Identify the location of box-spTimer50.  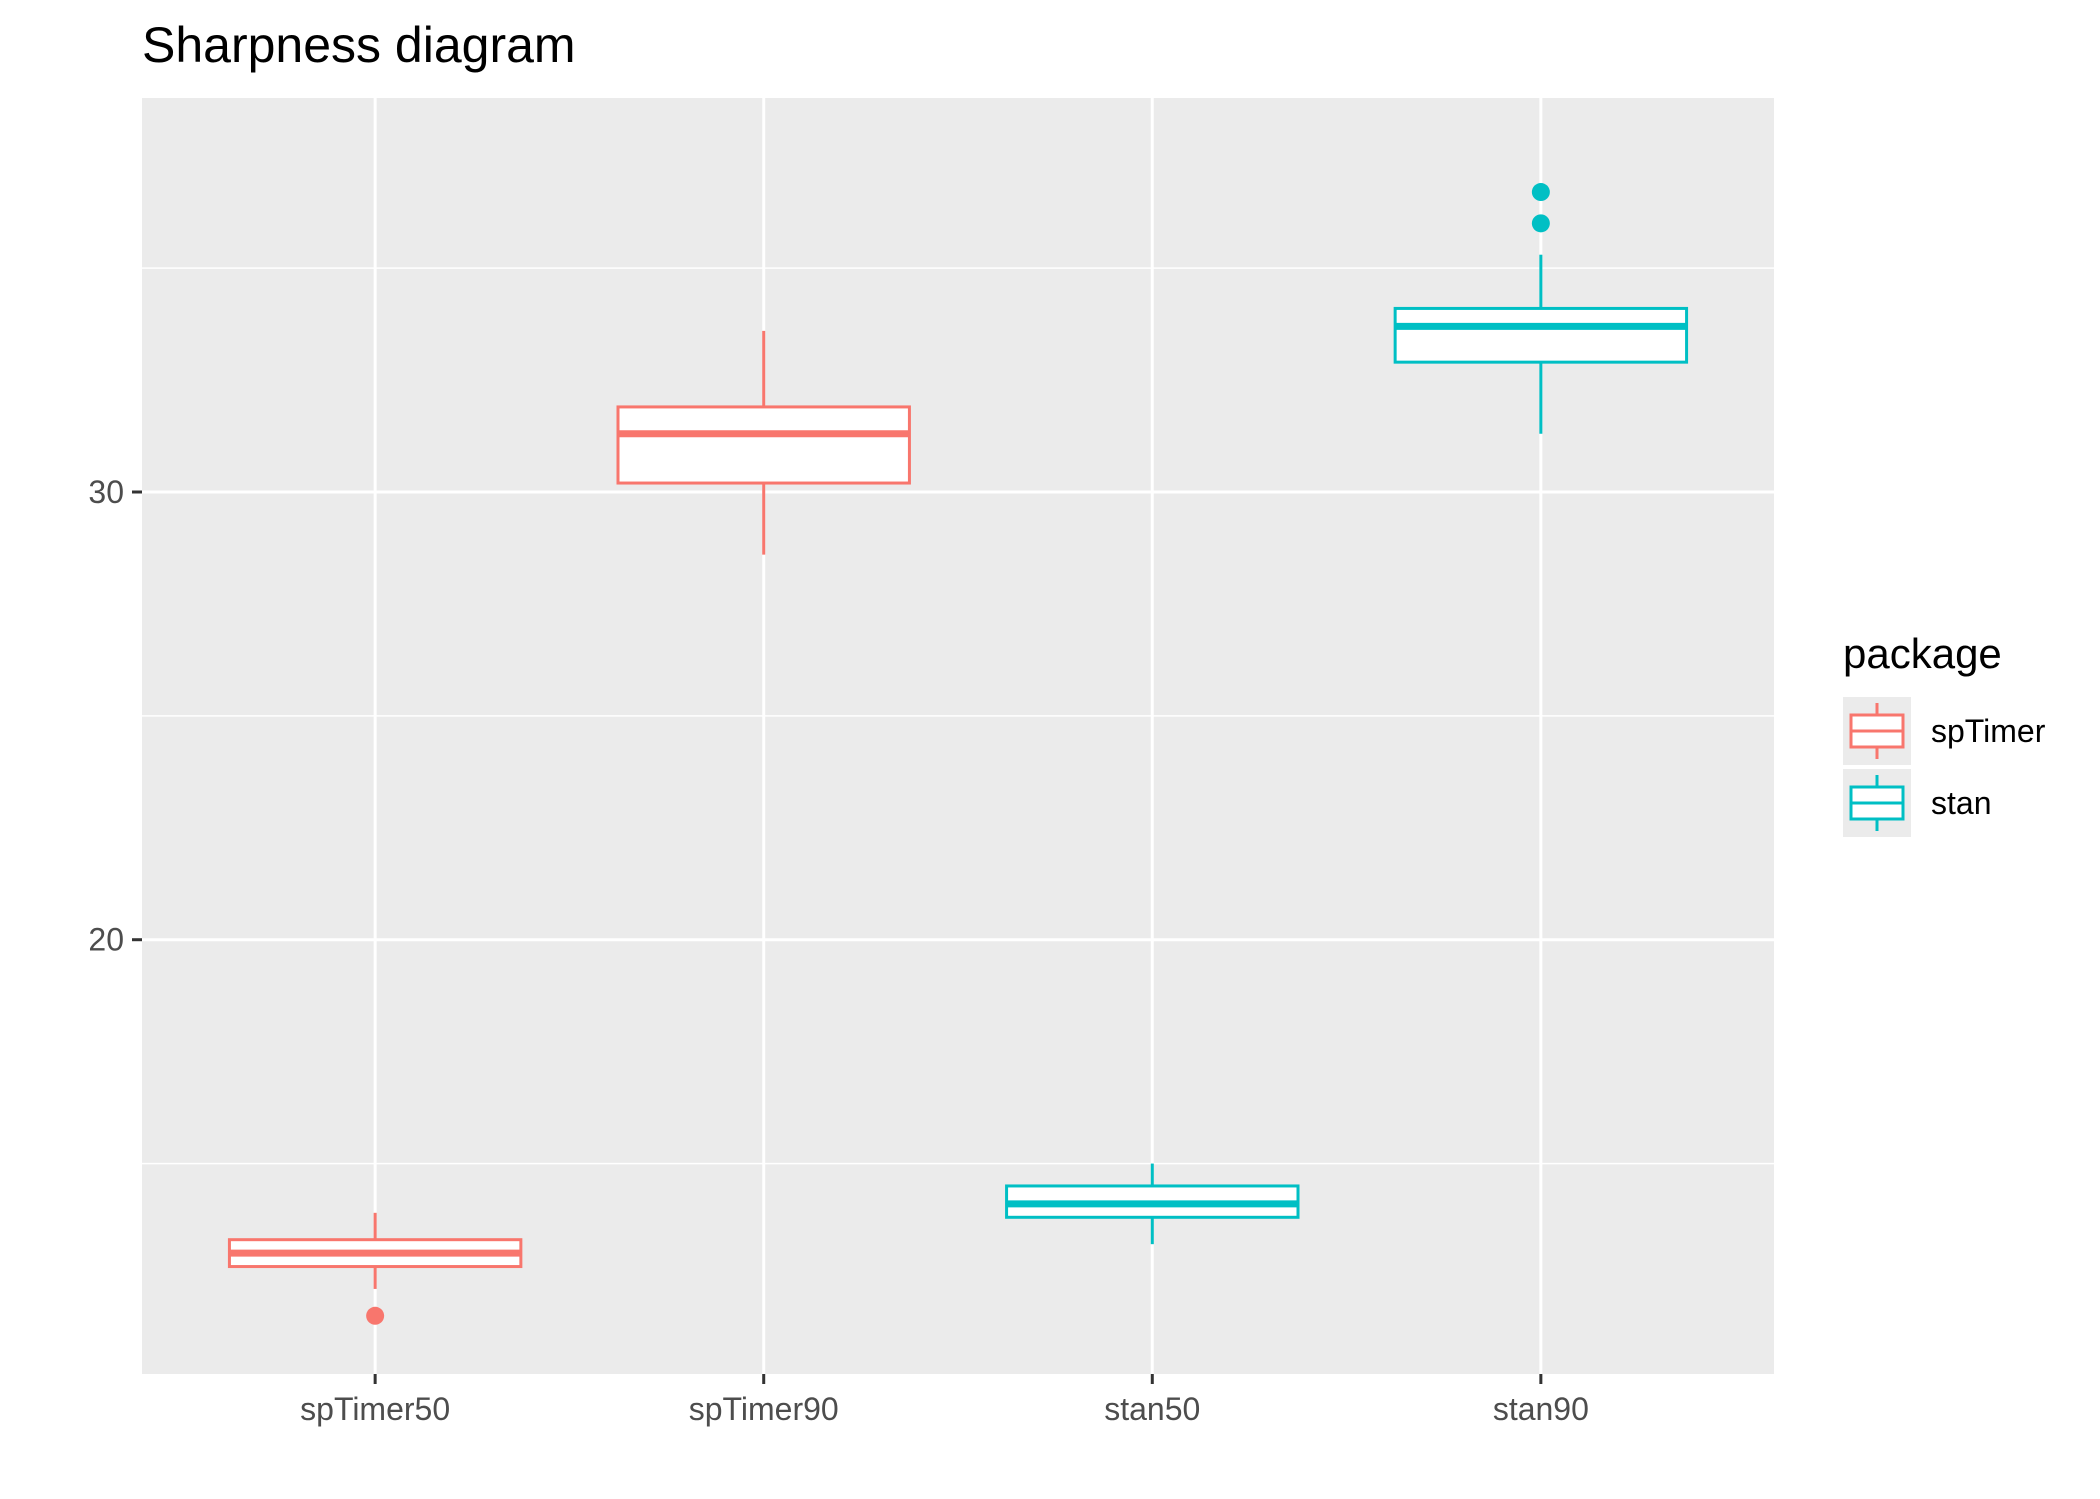
(375, 1268).